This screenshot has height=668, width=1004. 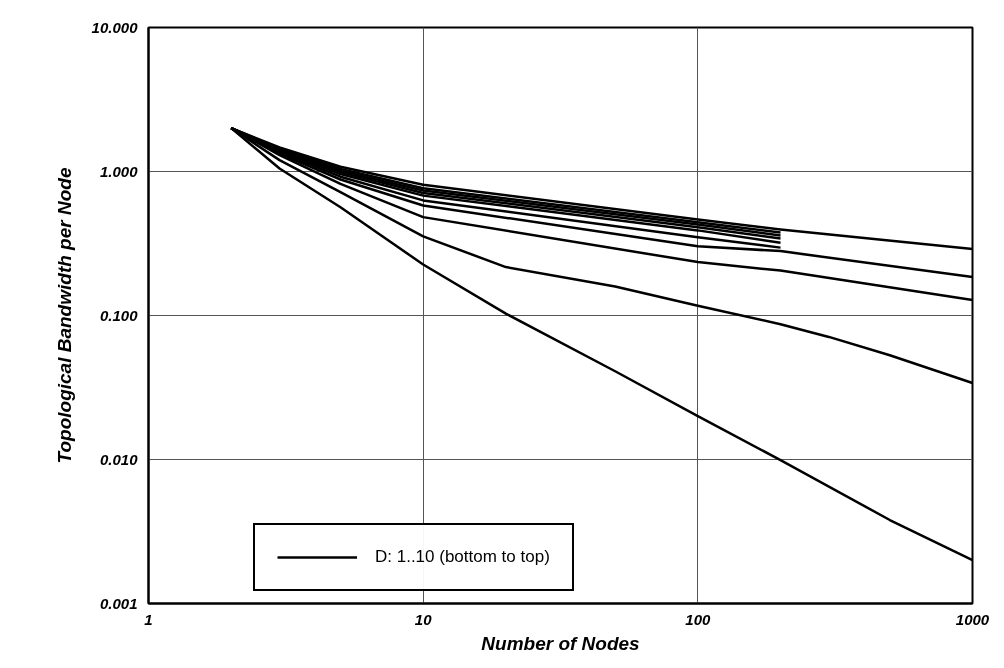 I want to click on x-tick-label: 1, so click(x=148, y=619).